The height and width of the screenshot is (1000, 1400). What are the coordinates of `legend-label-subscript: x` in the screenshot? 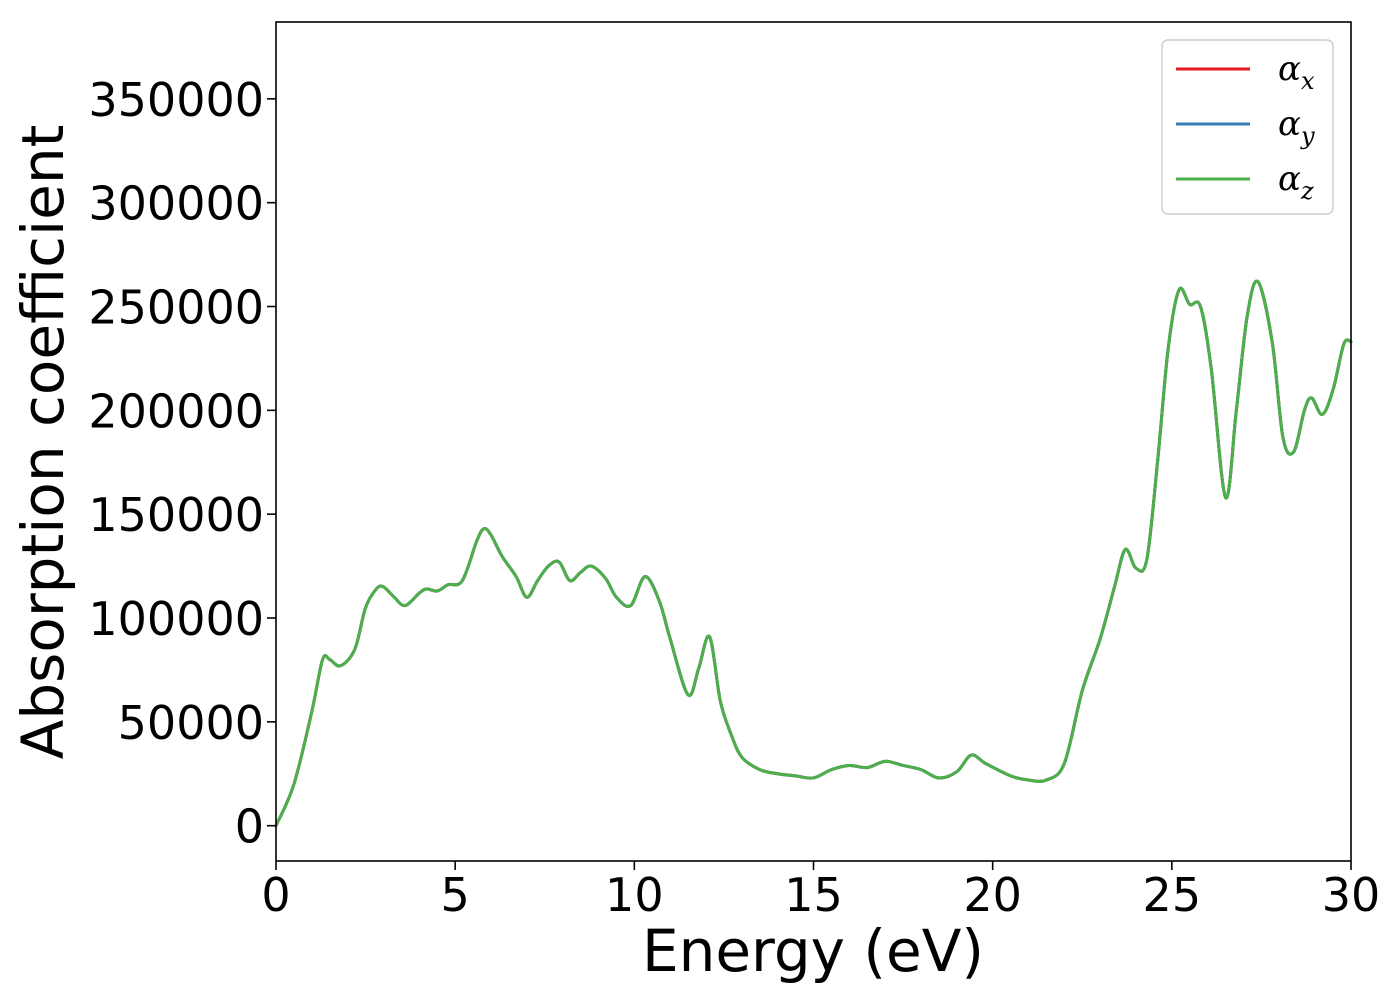 It's located at (1308, 81).